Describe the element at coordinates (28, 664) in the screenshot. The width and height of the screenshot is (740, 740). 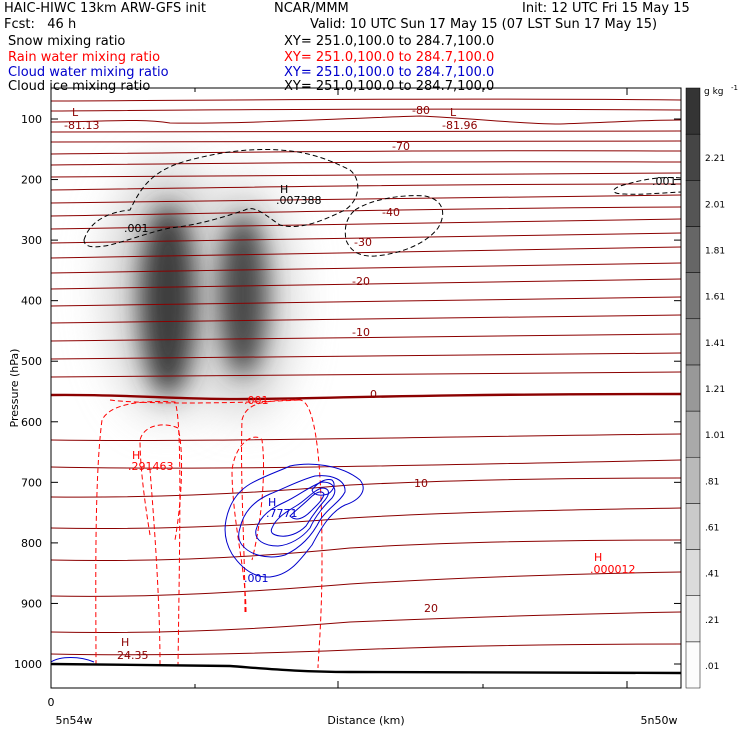
I see `y-tick-label: 1000` at that location.